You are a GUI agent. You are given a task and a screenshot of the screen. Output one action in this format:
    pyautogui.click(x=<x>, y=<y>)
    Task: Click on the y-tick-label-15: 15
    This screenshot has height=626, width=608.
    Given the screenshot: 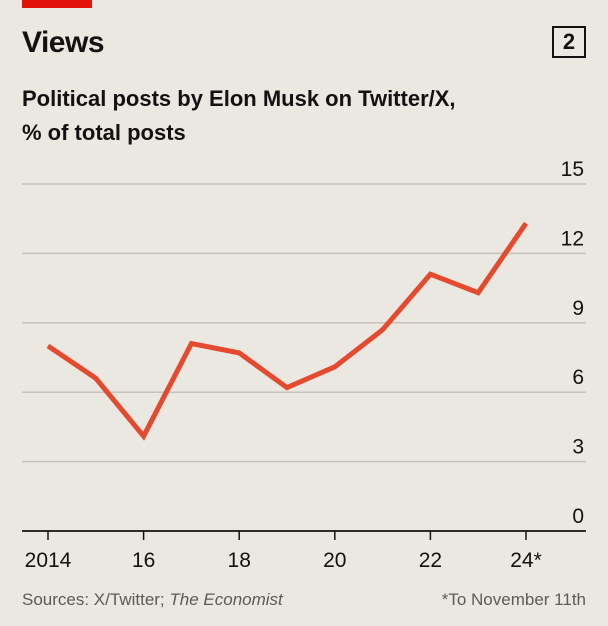 What is the action you would take?
    pyautogui.click(x=572, y=169)
    